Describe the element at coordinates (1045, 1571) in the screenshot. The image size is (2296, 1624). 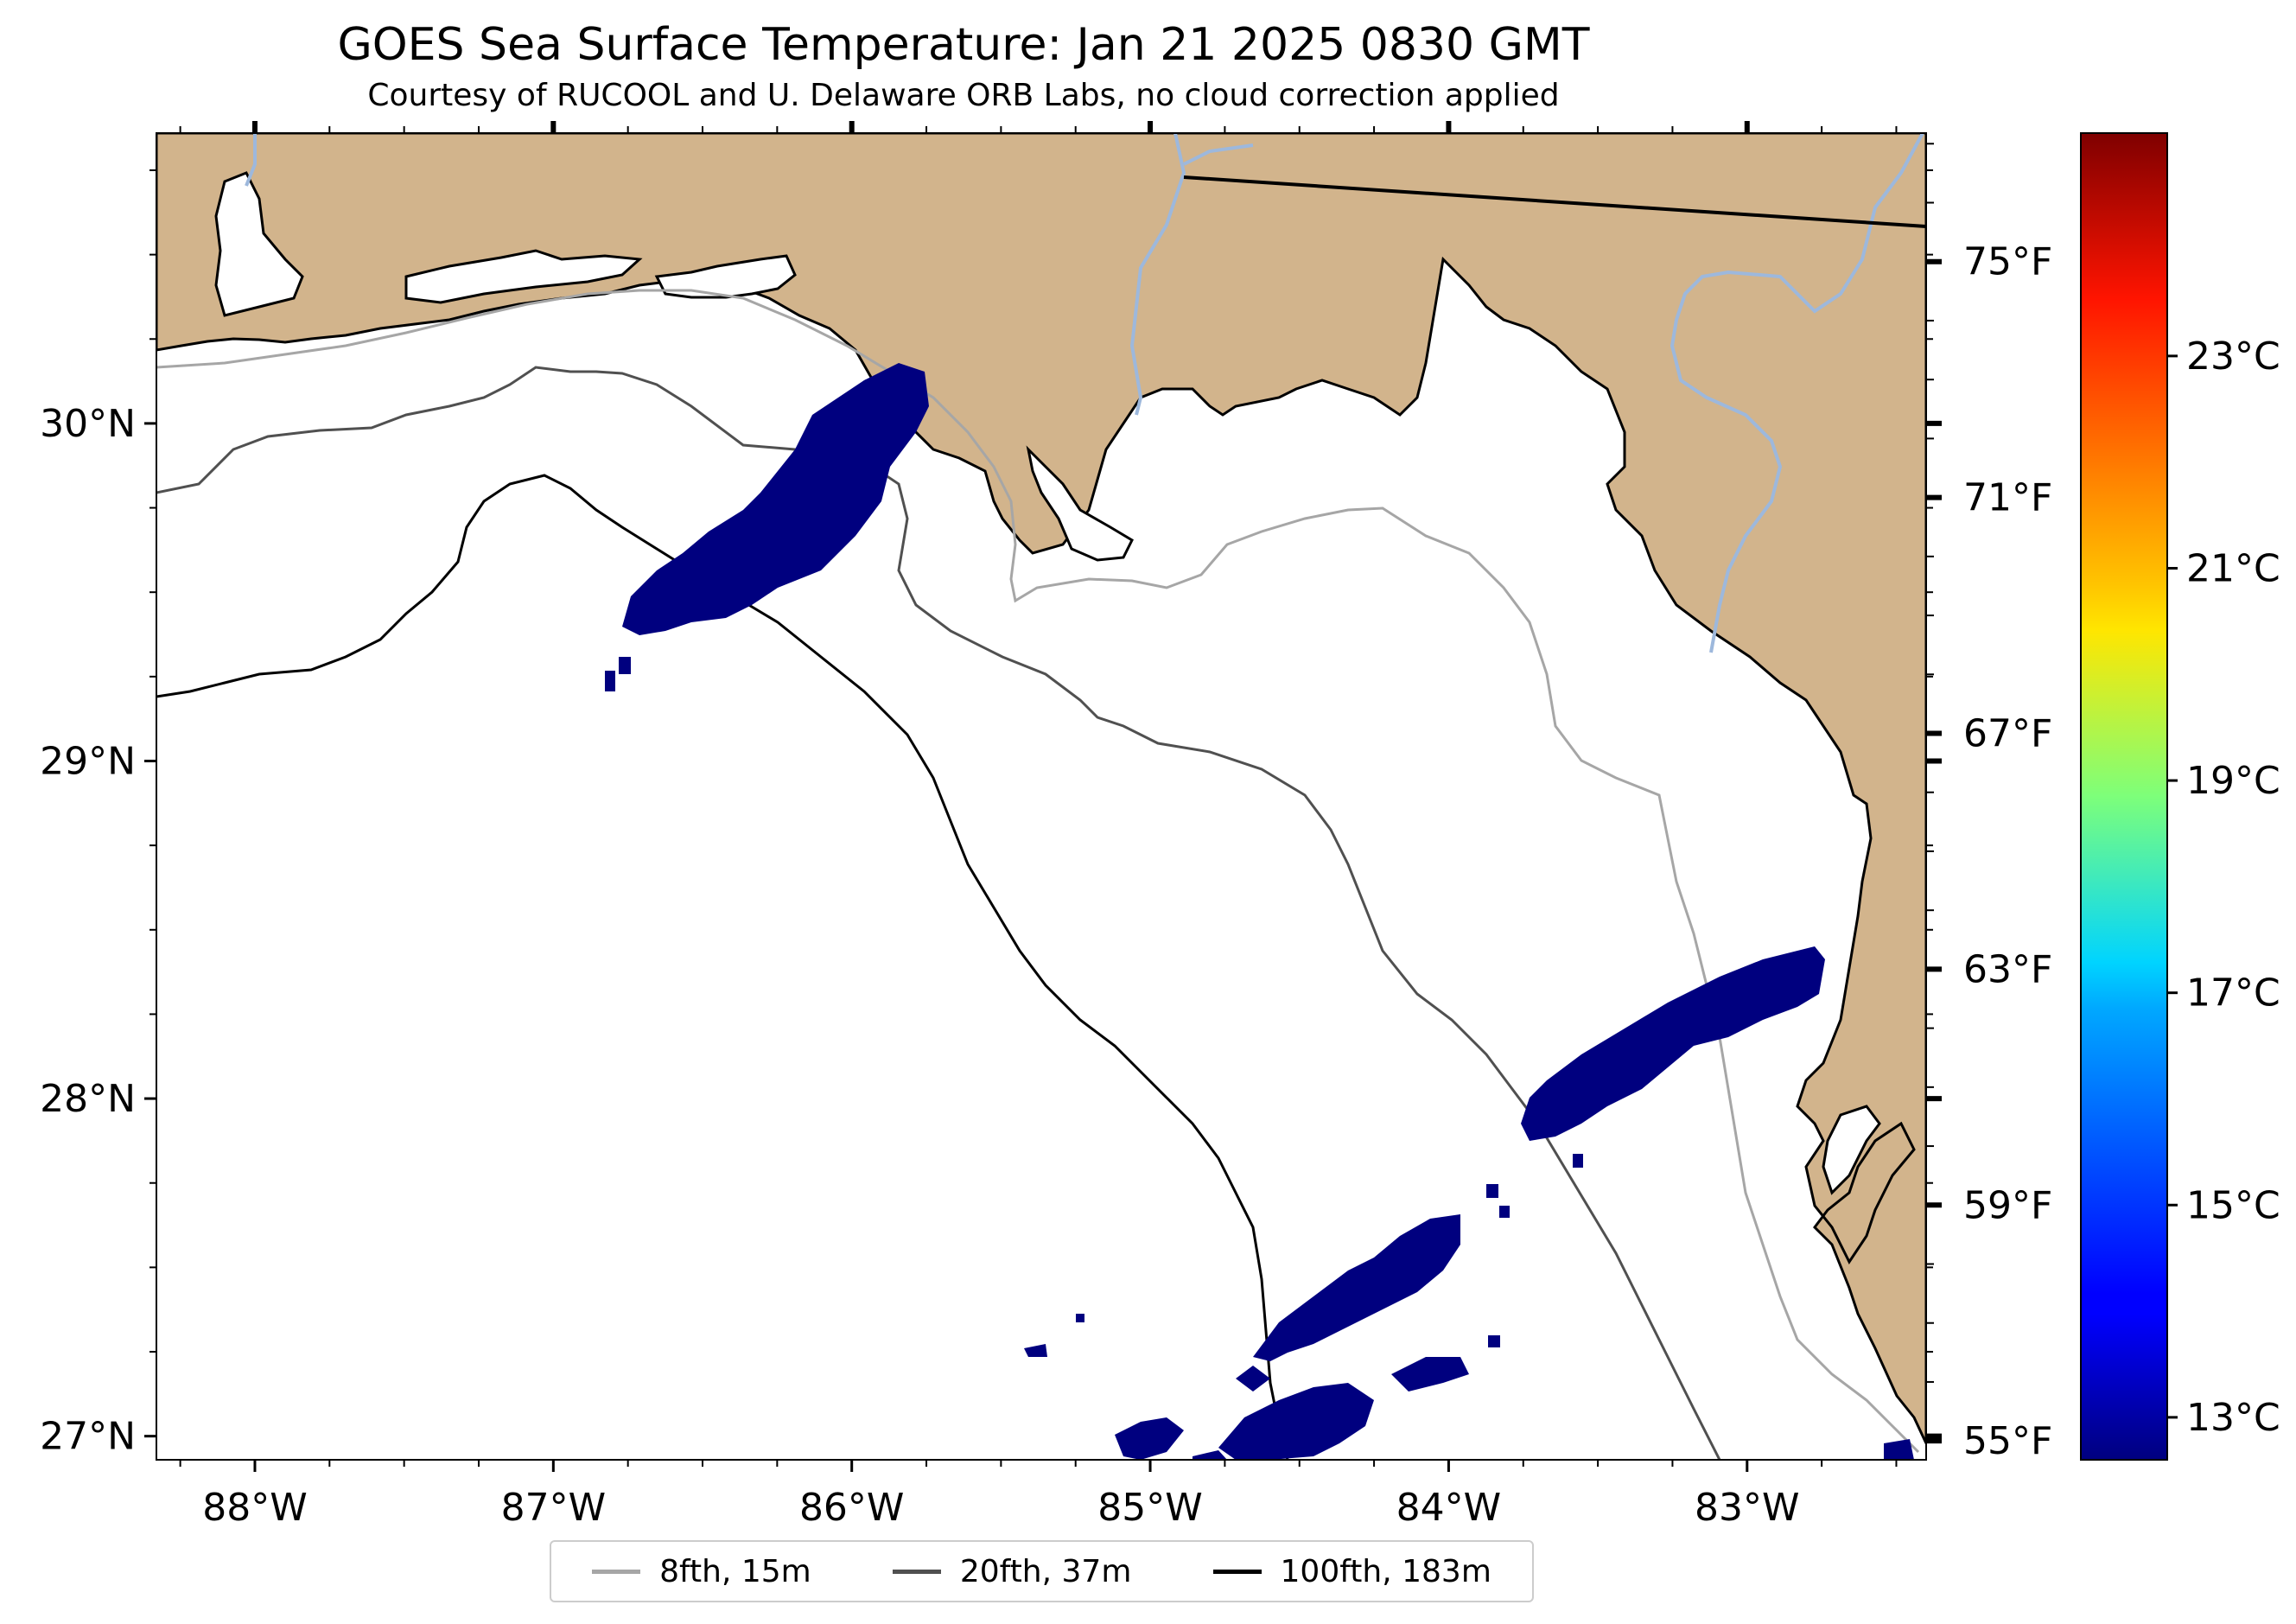
I see `legend-label: 20fth, 37m` at that location.